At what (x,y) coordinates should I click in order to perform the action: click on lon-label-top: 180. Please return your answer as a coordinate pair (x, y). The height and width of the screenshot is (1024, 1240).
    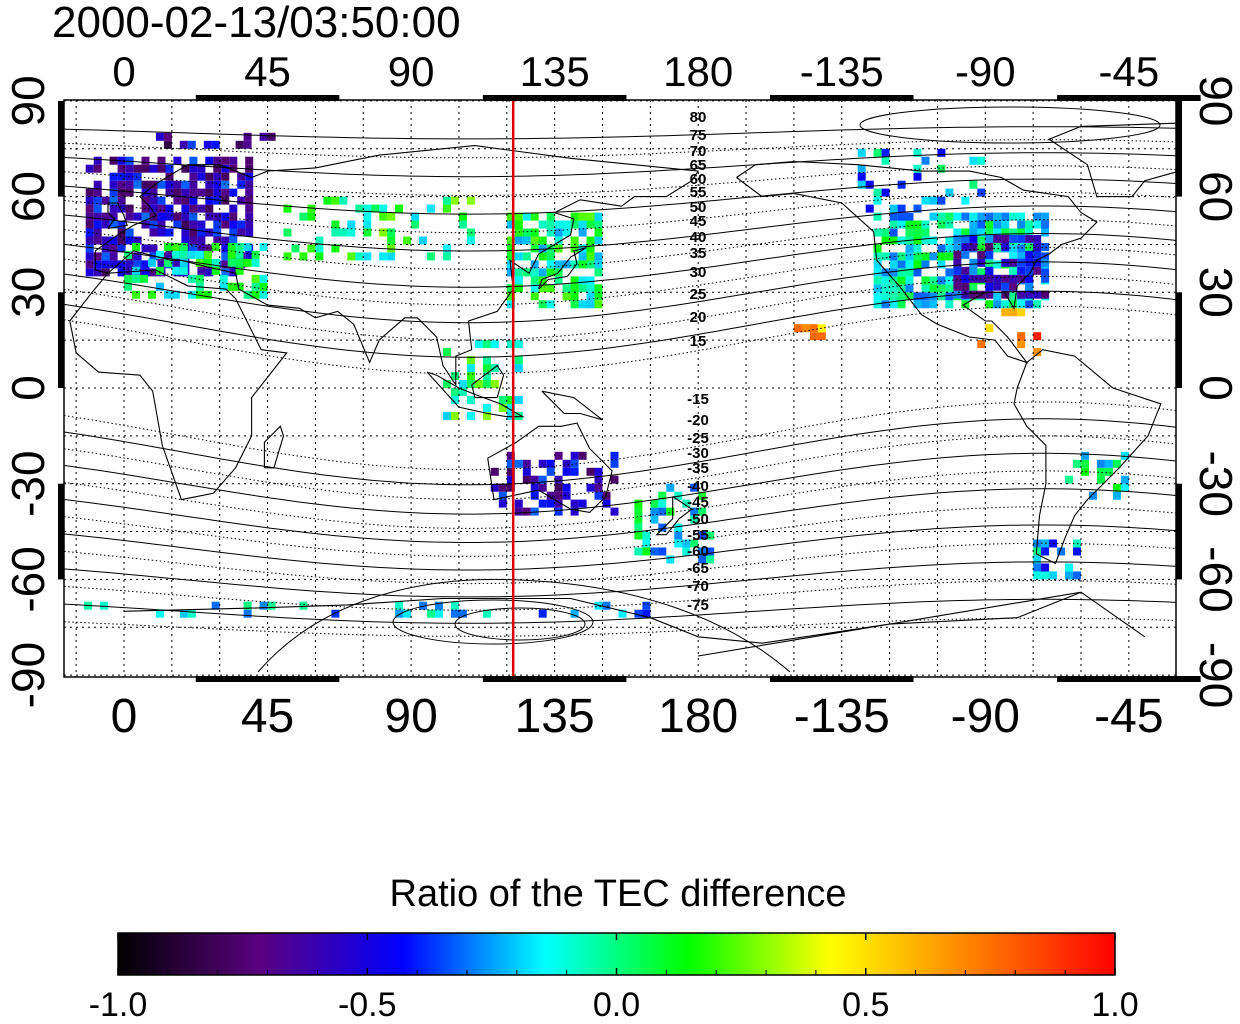
    Looking at the image, I should click on (698, 71).